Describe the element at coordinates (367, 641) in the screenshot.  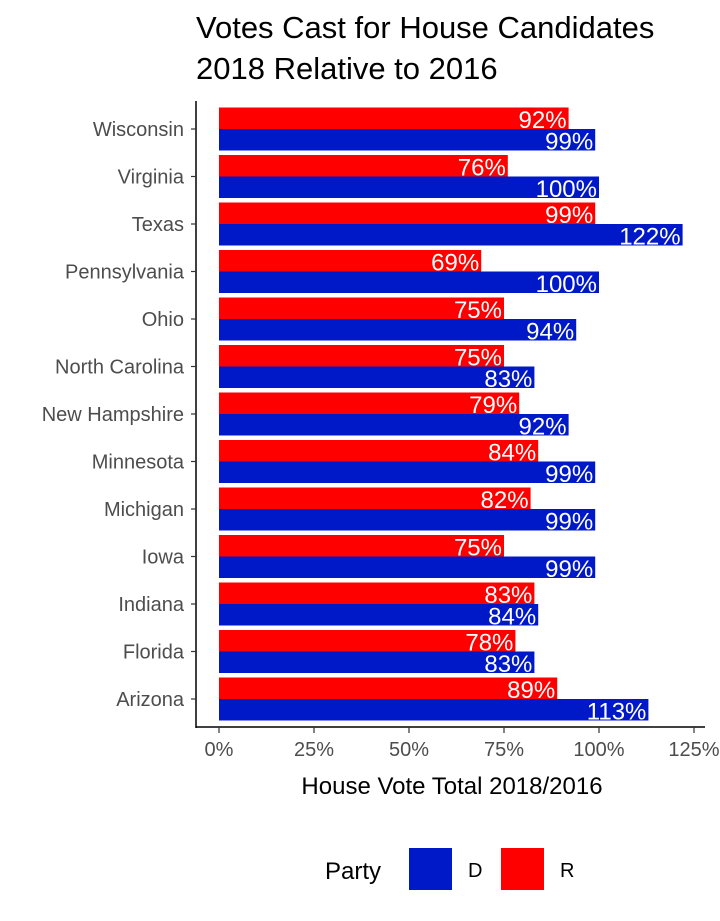
I see `bar-r-florida` at that location.